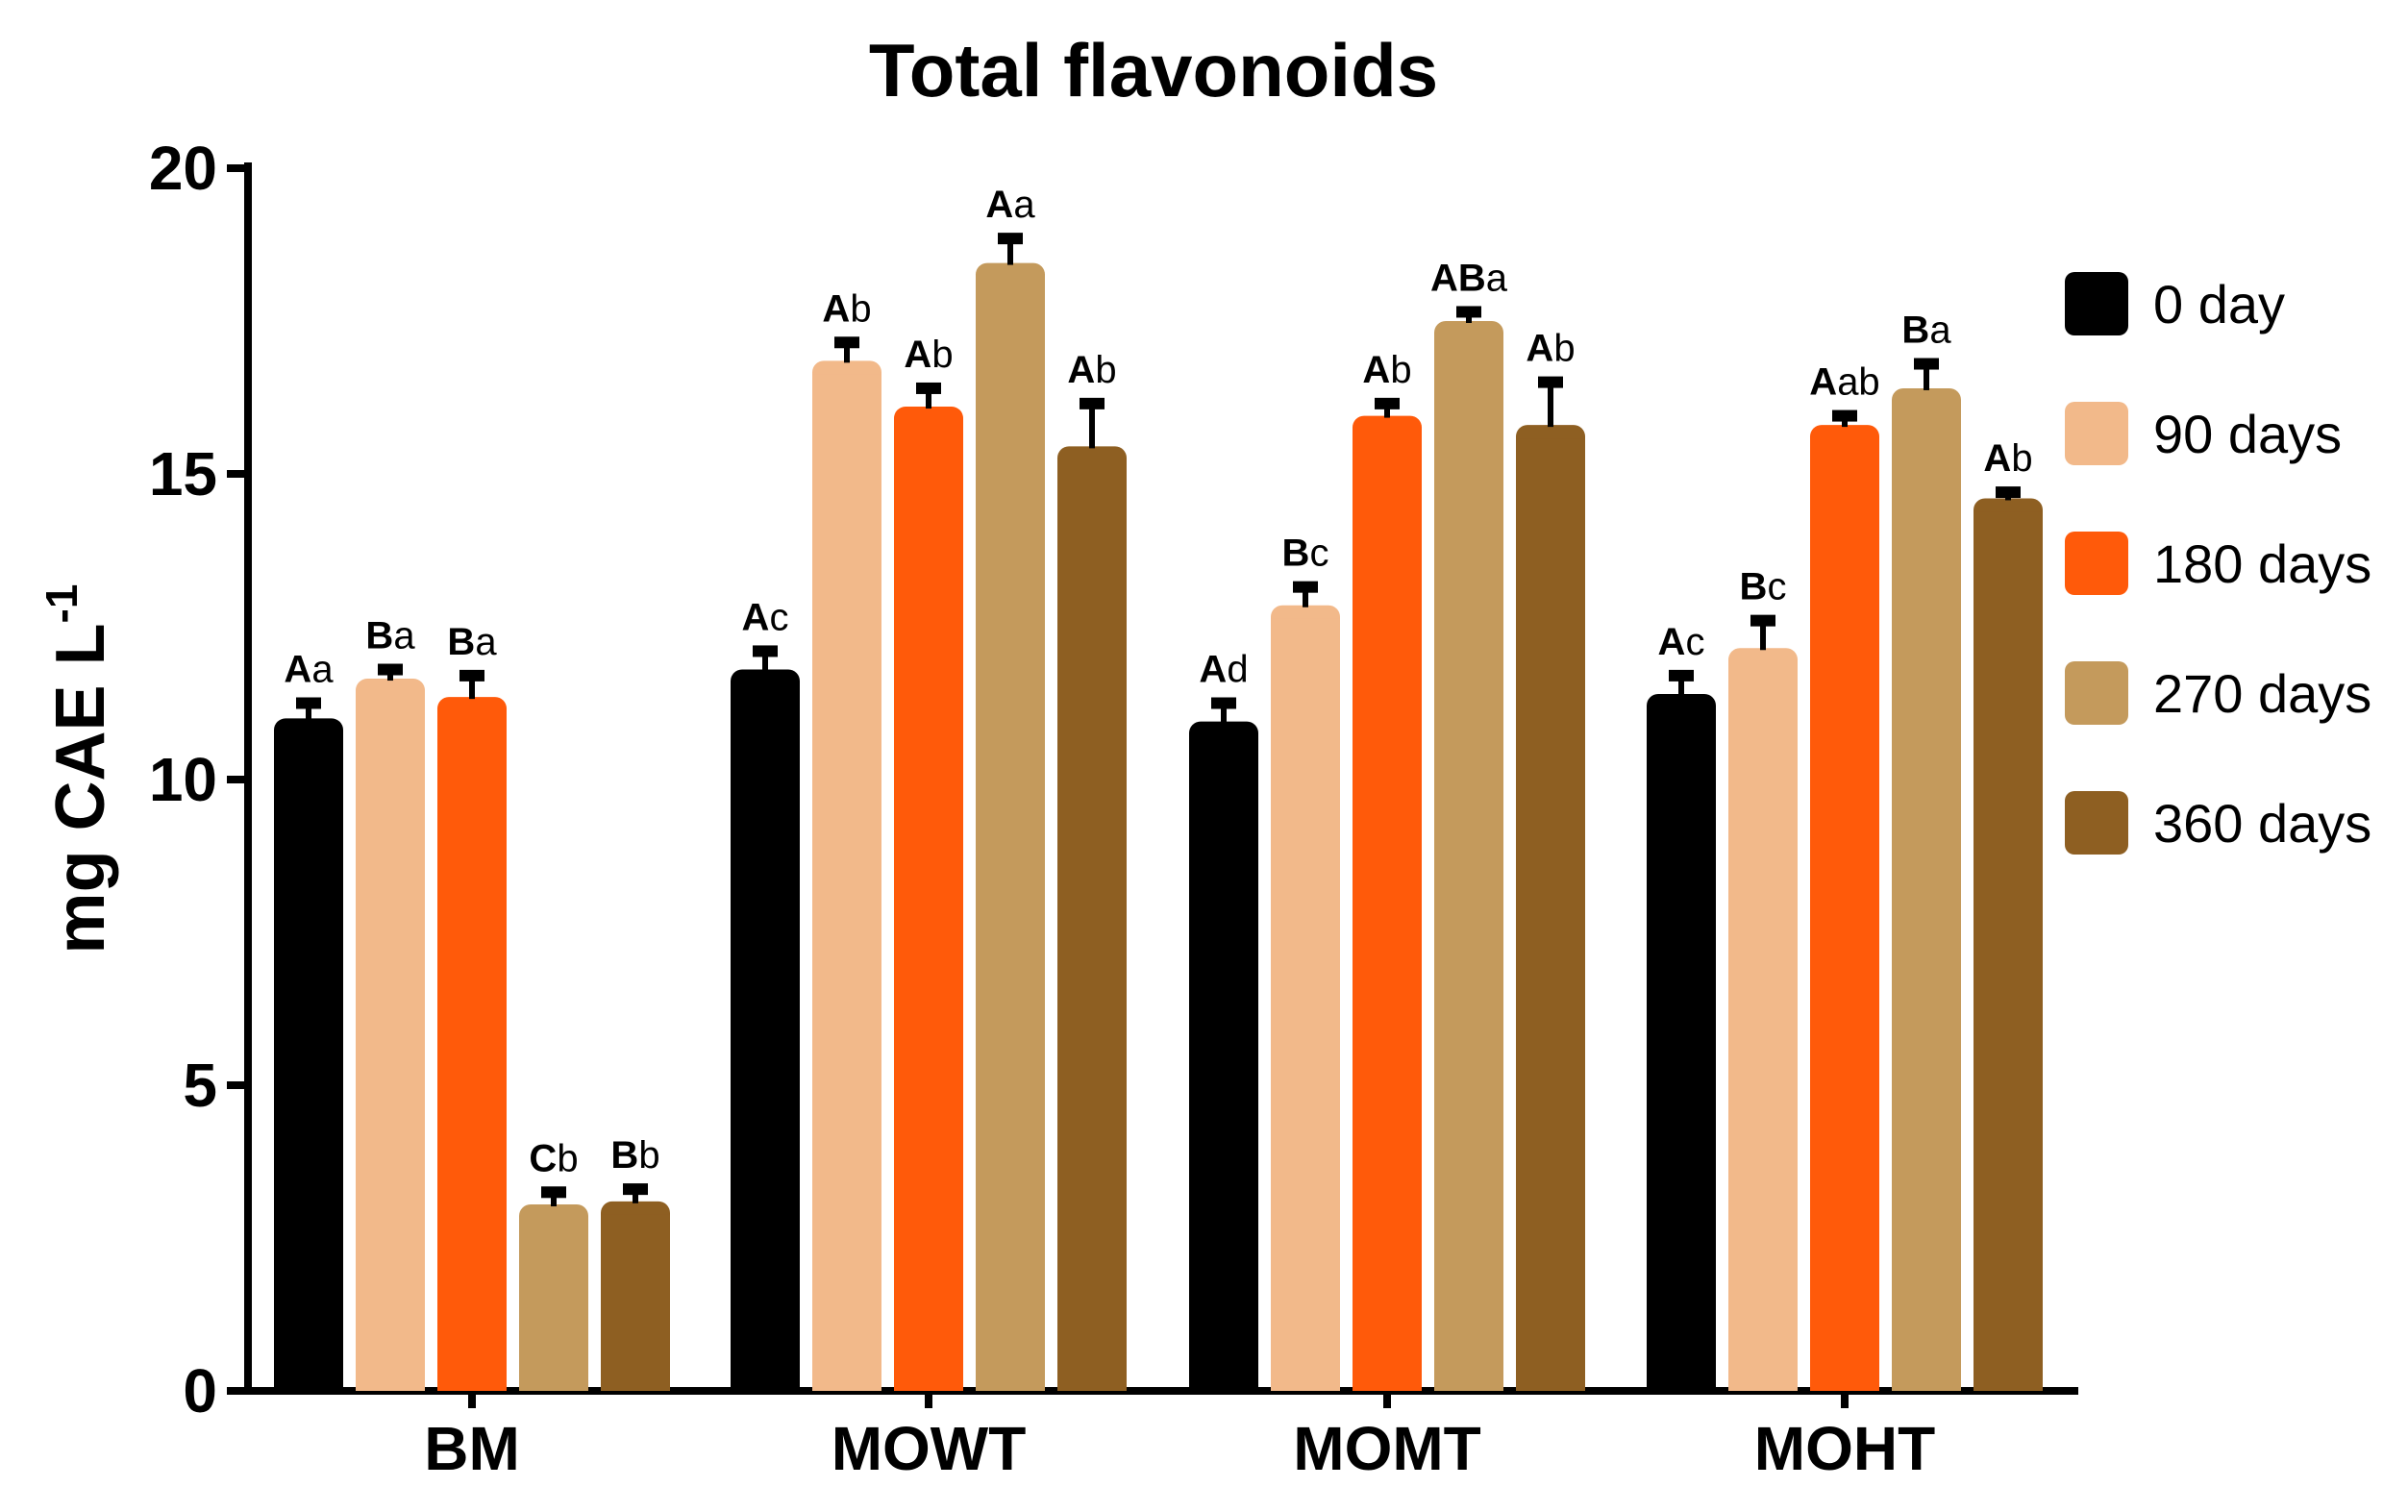 Image resolution: width=2408 pixels, height=1512 pixels. Describe the element at coordinates (1387, 1448) in the screenshot. I see `x-tick-label: MOMT` at that location.